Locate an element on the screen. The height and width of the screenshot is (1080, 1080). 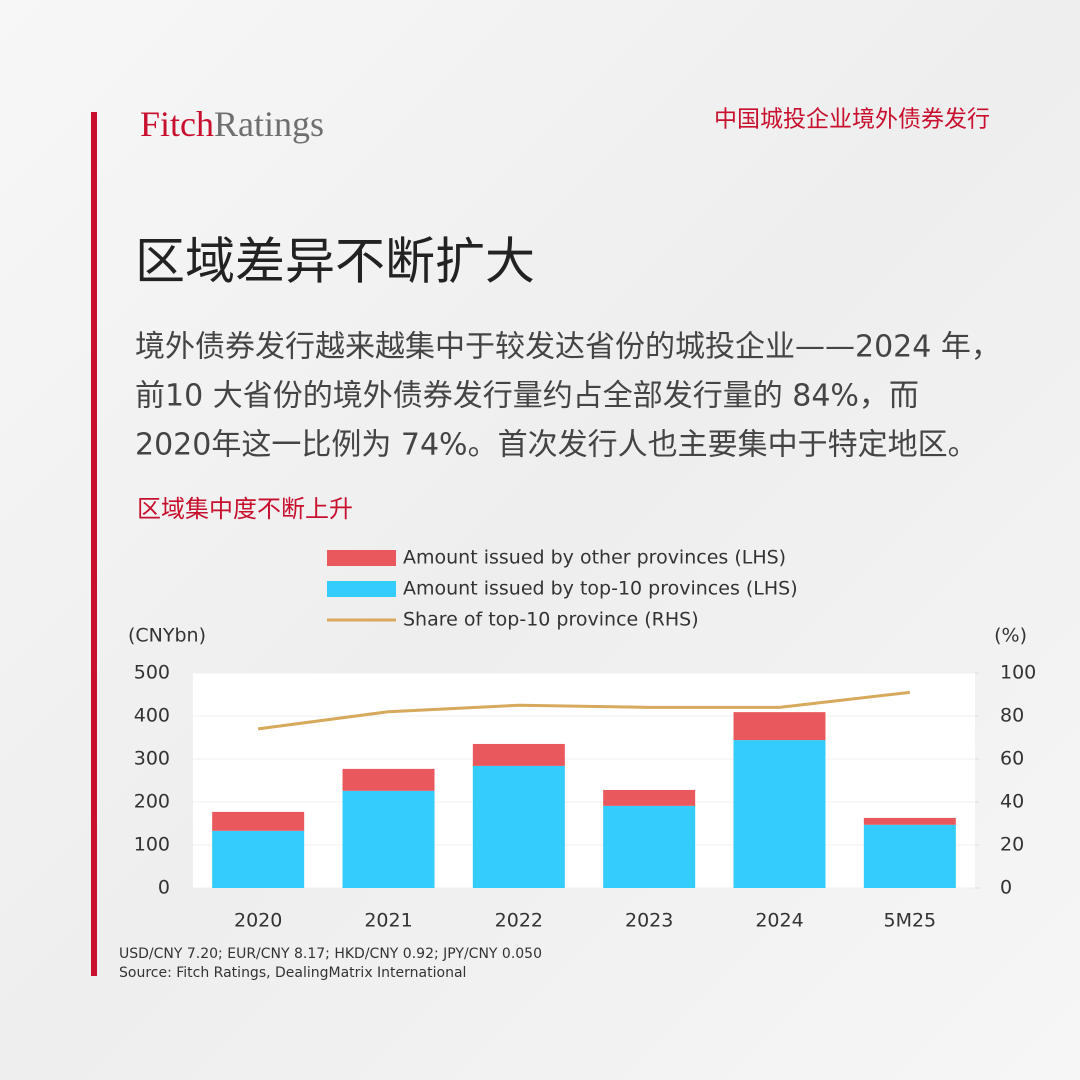
y-axis-label: (CNYbn) is located at coordinates (167, 636).